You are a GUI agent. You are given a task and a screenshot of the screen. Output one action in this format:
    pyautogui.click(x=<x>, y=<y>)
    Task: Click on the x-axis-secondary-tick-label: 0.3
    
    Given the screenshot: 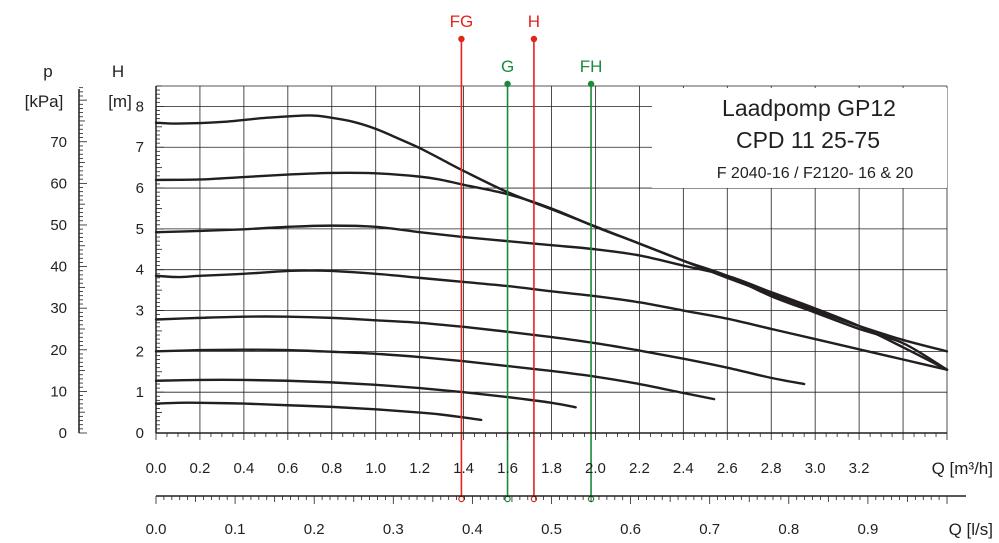 What is the action you would take?
    pyautogui.click(x=393, y=529)
    